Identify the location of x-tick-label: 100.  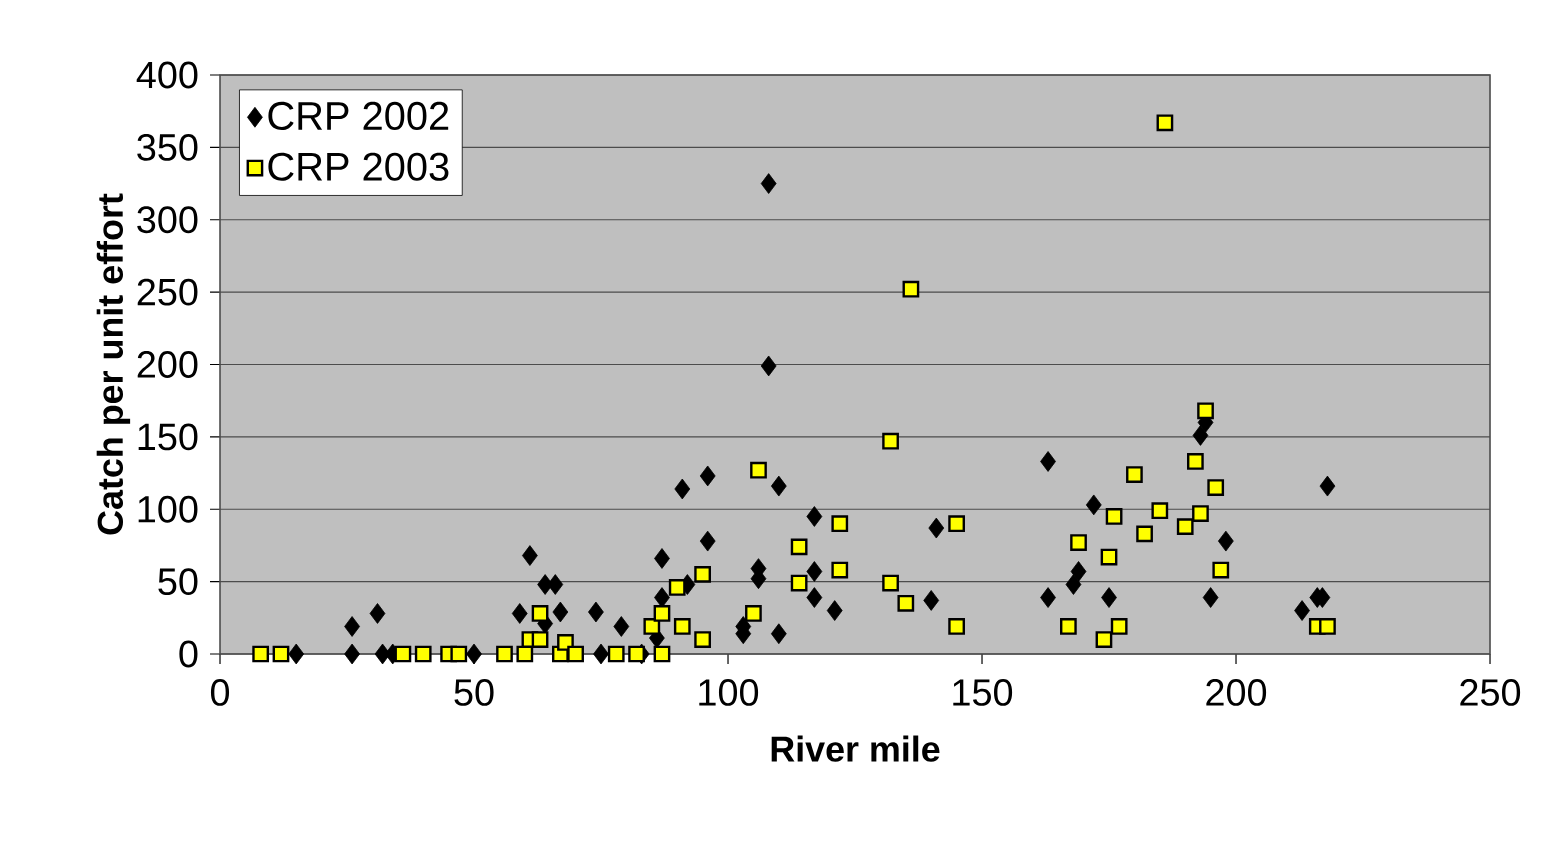
(729, 692).